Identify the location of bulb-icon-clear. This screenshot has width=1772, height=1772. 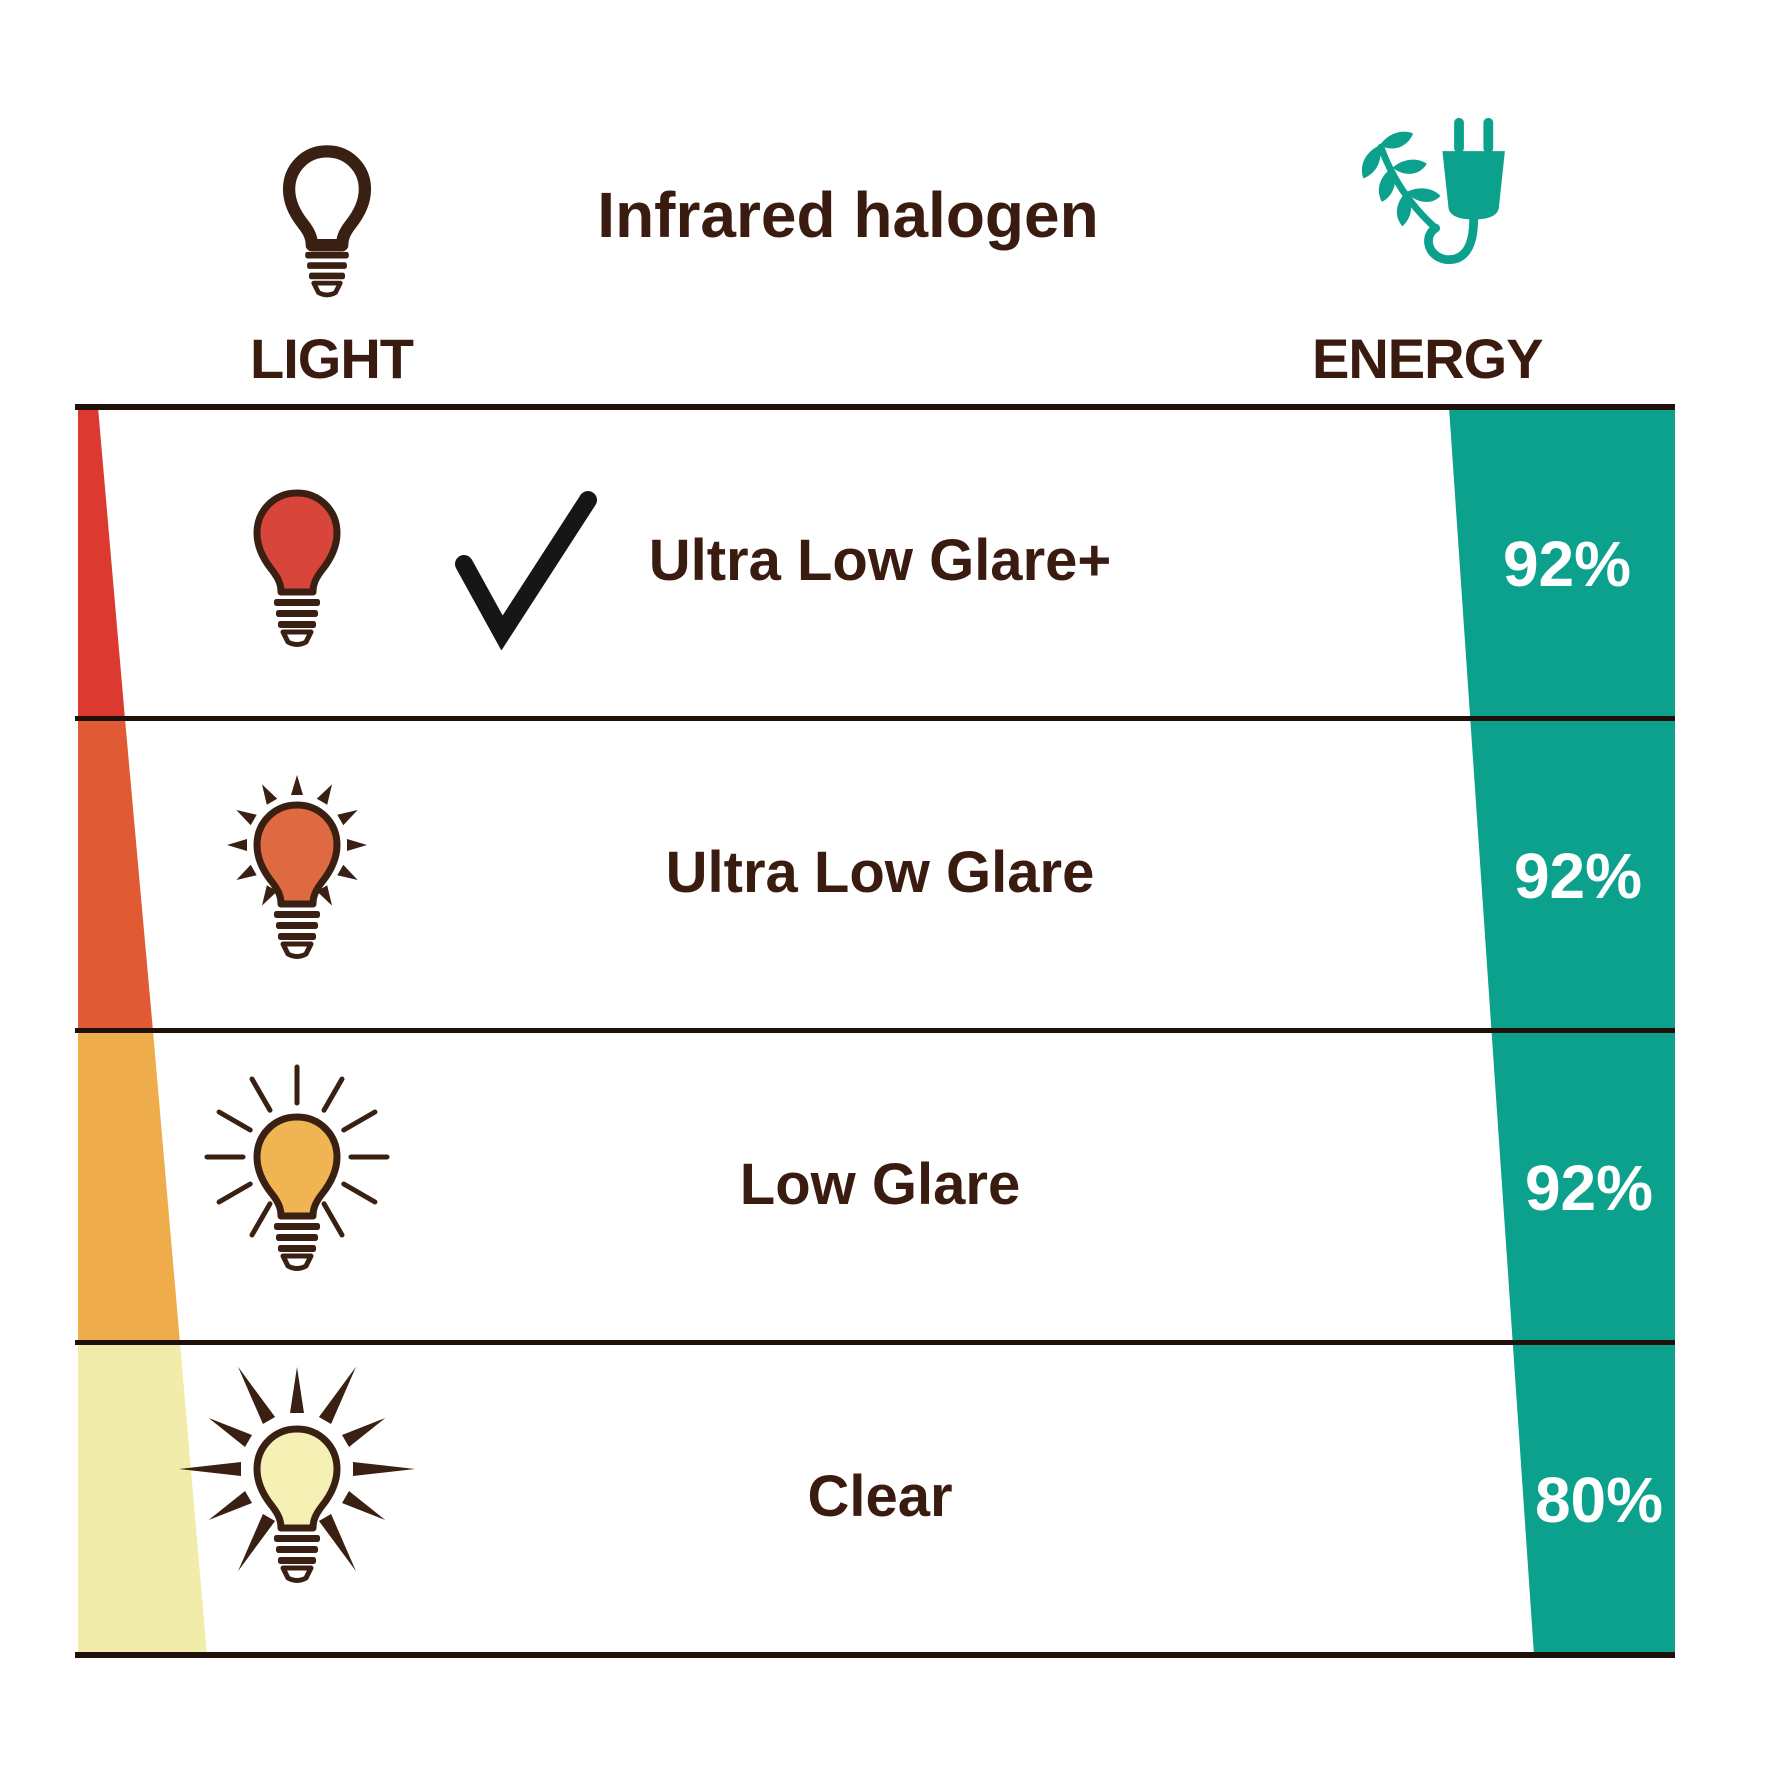
(297, 1474).